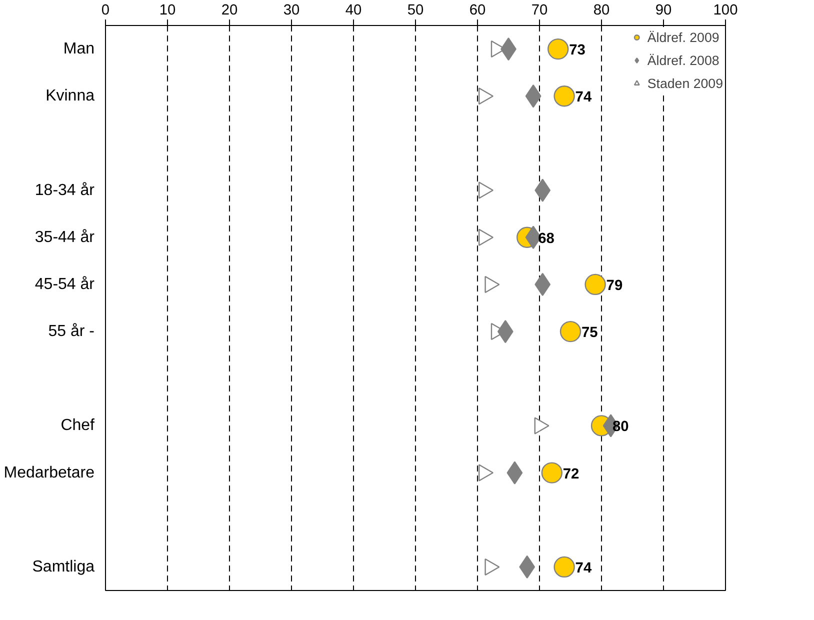 This screenshot has height=620, width=814. Describe the element at coordinates (49, 473) in the screenshot. I see `y-tick-label: Medarbetare` at that location.